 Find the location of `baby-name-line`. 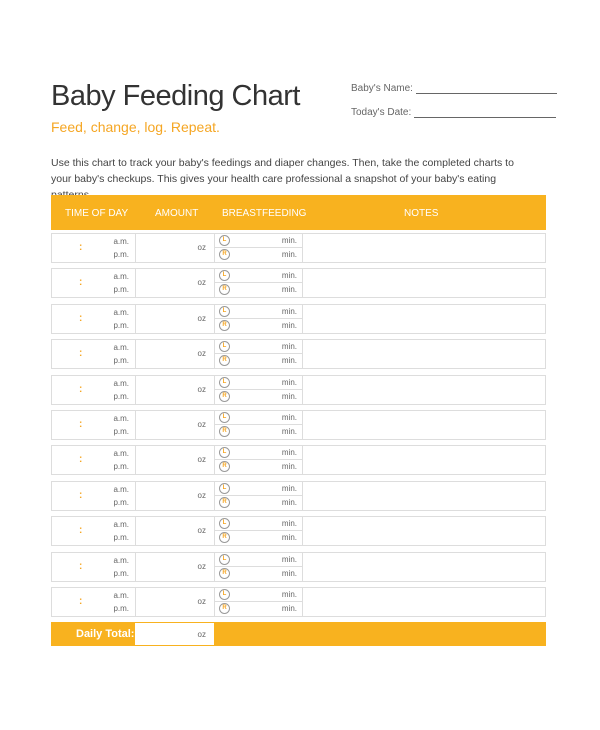

baby-name-line is located at coordinates (486, 88).